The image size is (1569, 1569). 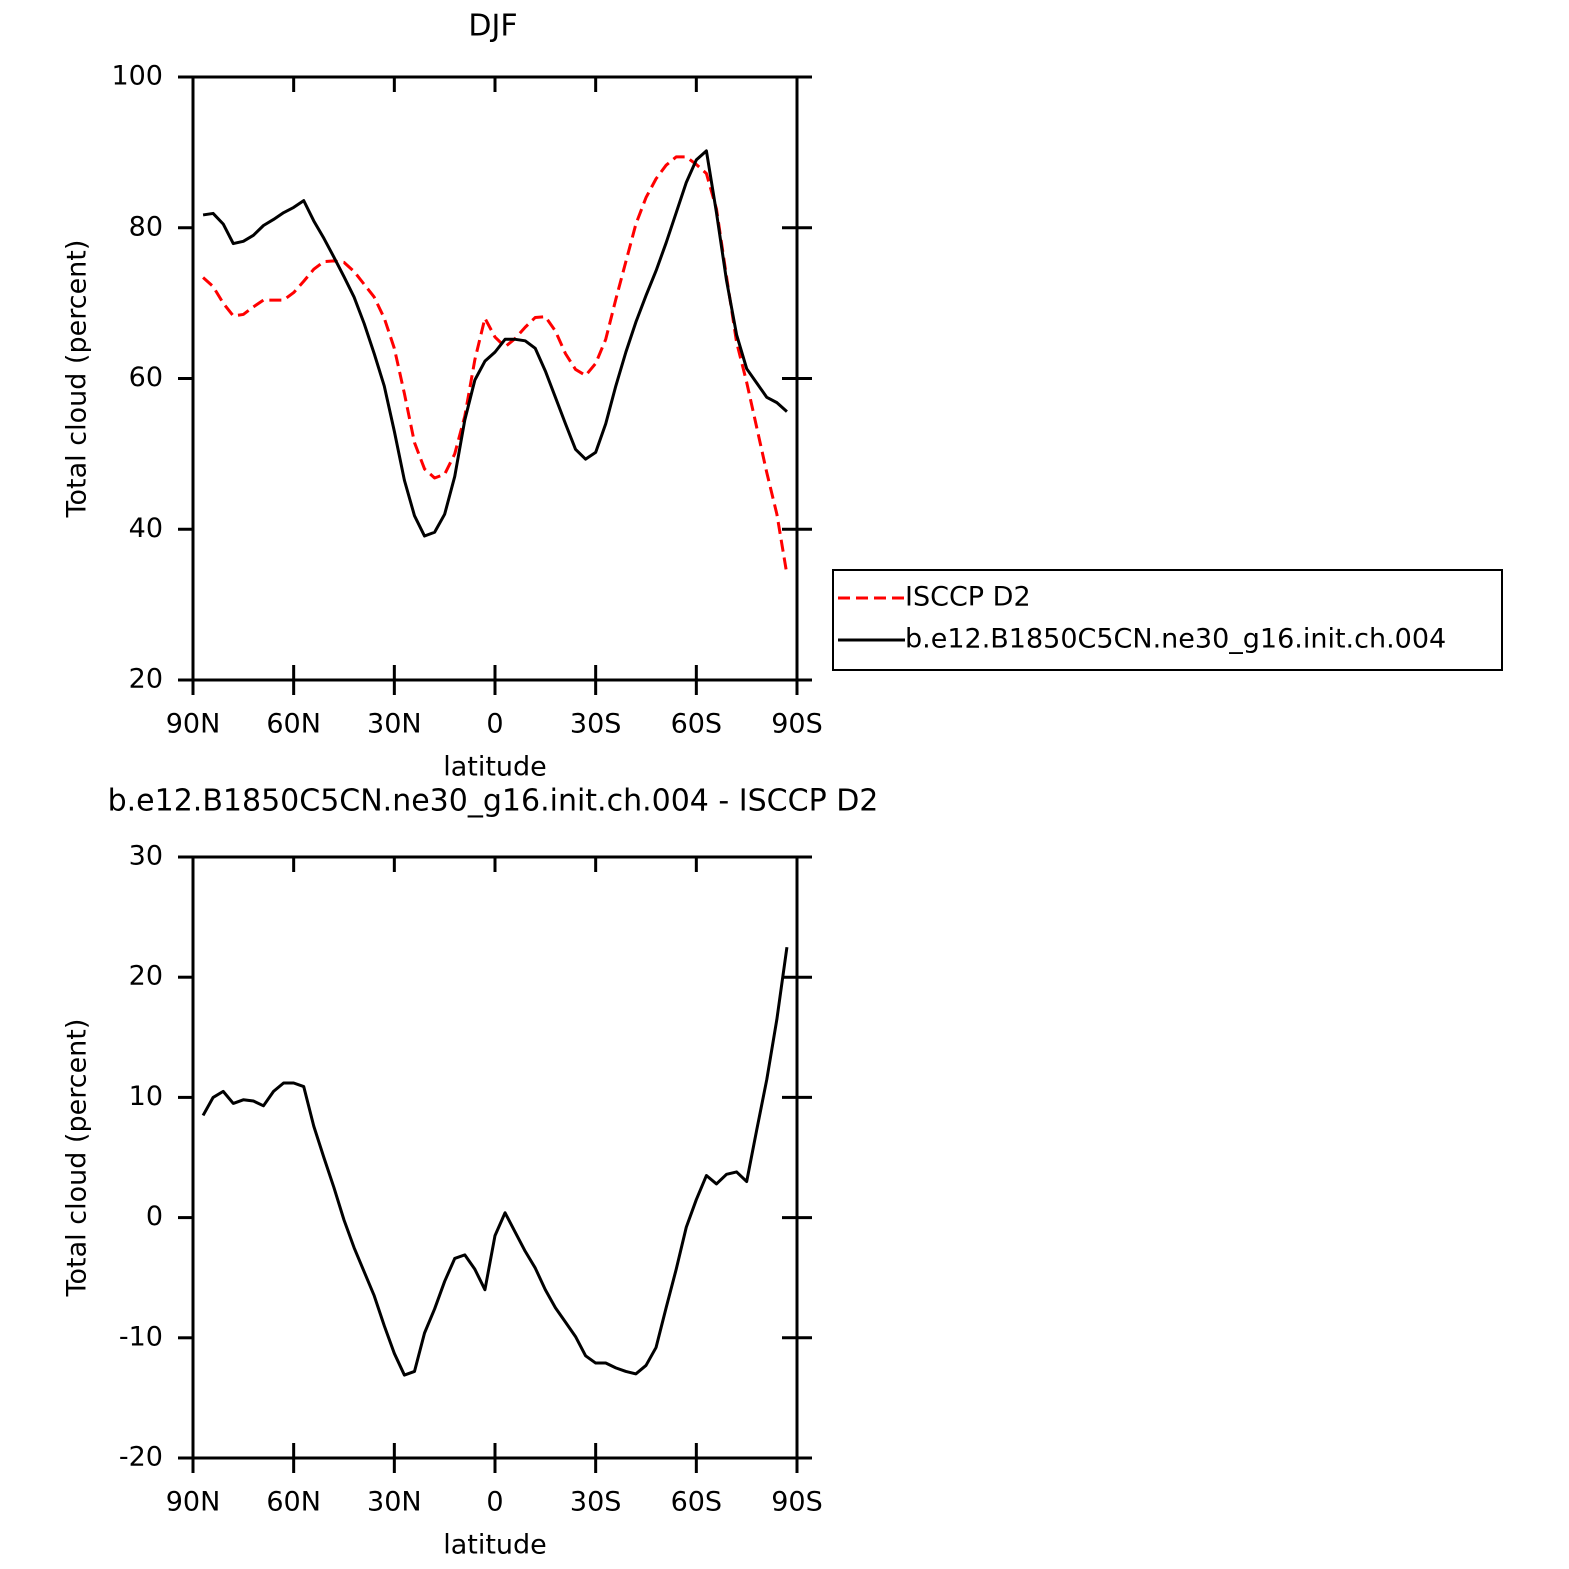 I want to click on y-tick-label: 60, so click(x=146, y=377).